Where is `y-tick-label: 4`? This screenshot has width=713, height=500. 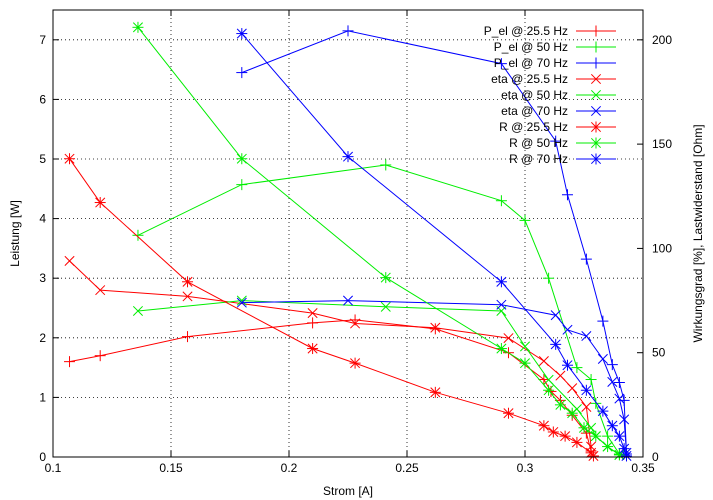
y-tick-label: 4 is located at coordinates (42, 219).